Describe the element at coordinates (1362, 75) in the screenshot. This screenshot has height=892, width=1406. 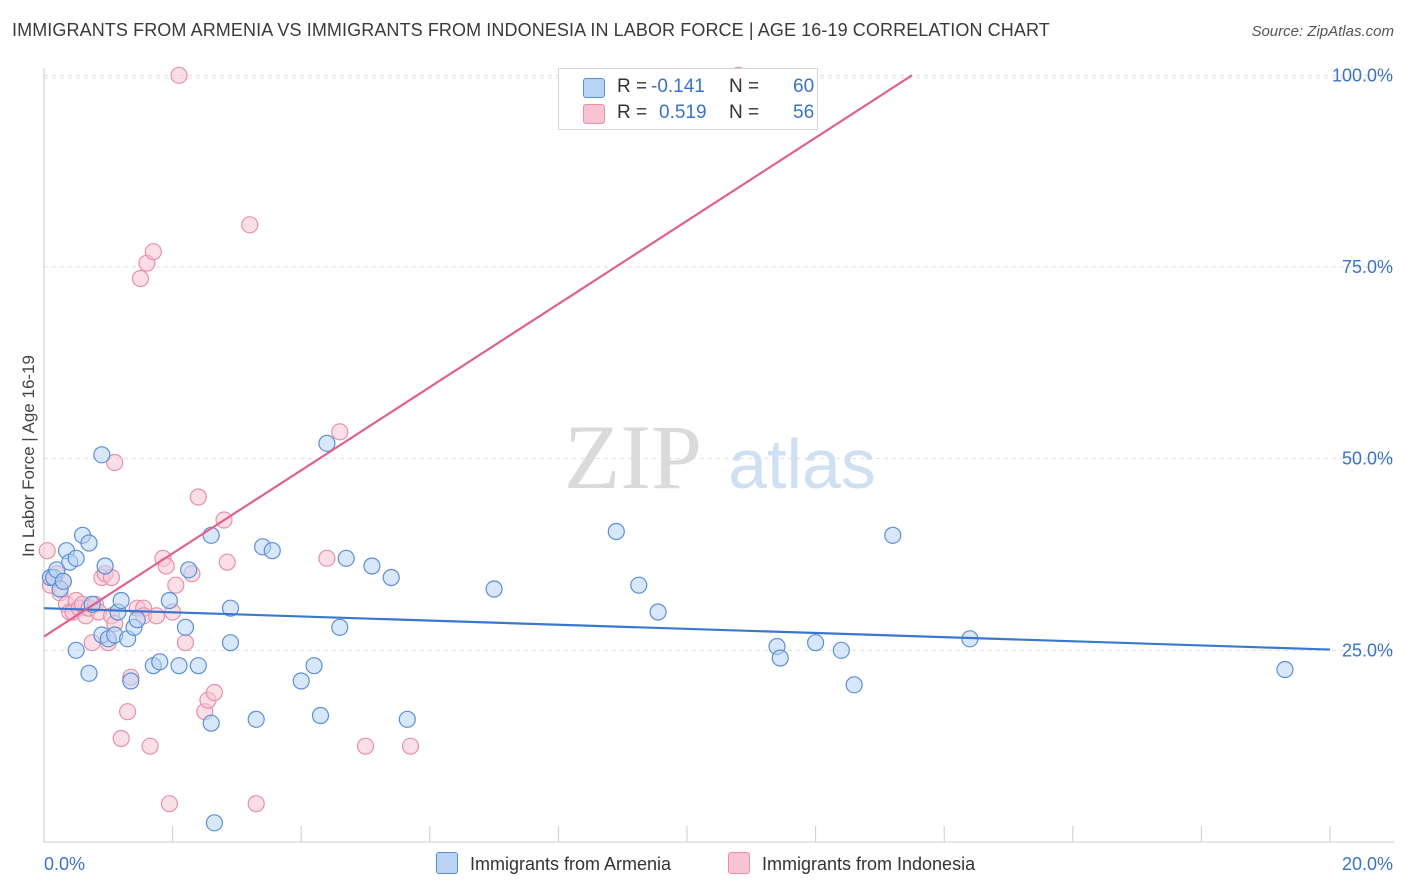
I see `y-tick-label: 100.0%` at that location.